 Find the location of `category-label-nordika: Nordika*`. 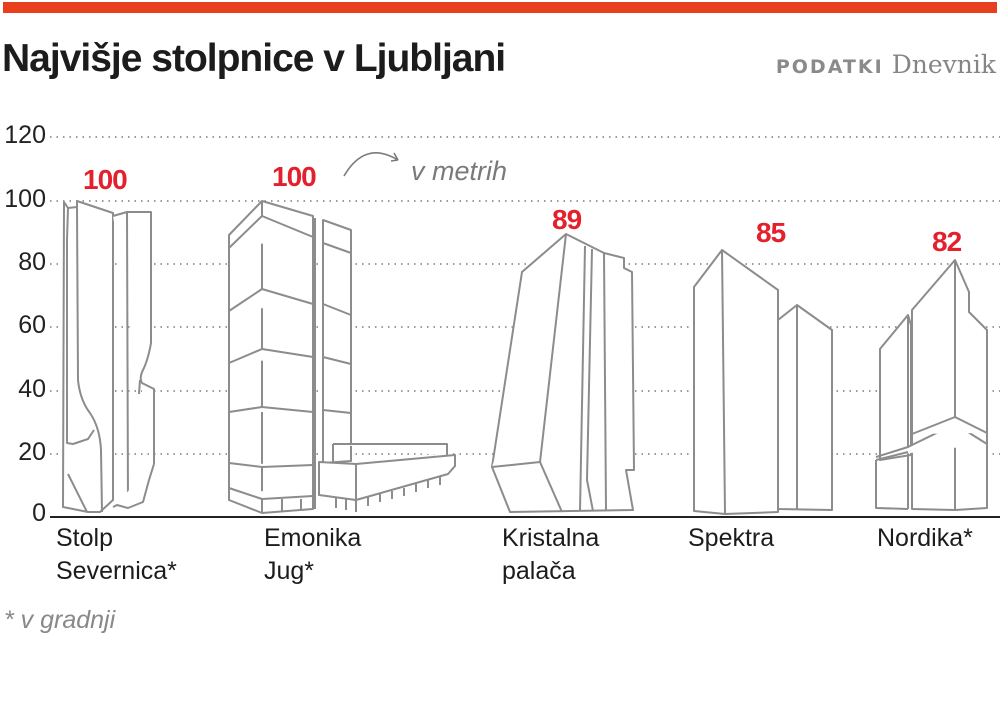

category-label-nordika: Nordika* is located at coordinates (925, 538).